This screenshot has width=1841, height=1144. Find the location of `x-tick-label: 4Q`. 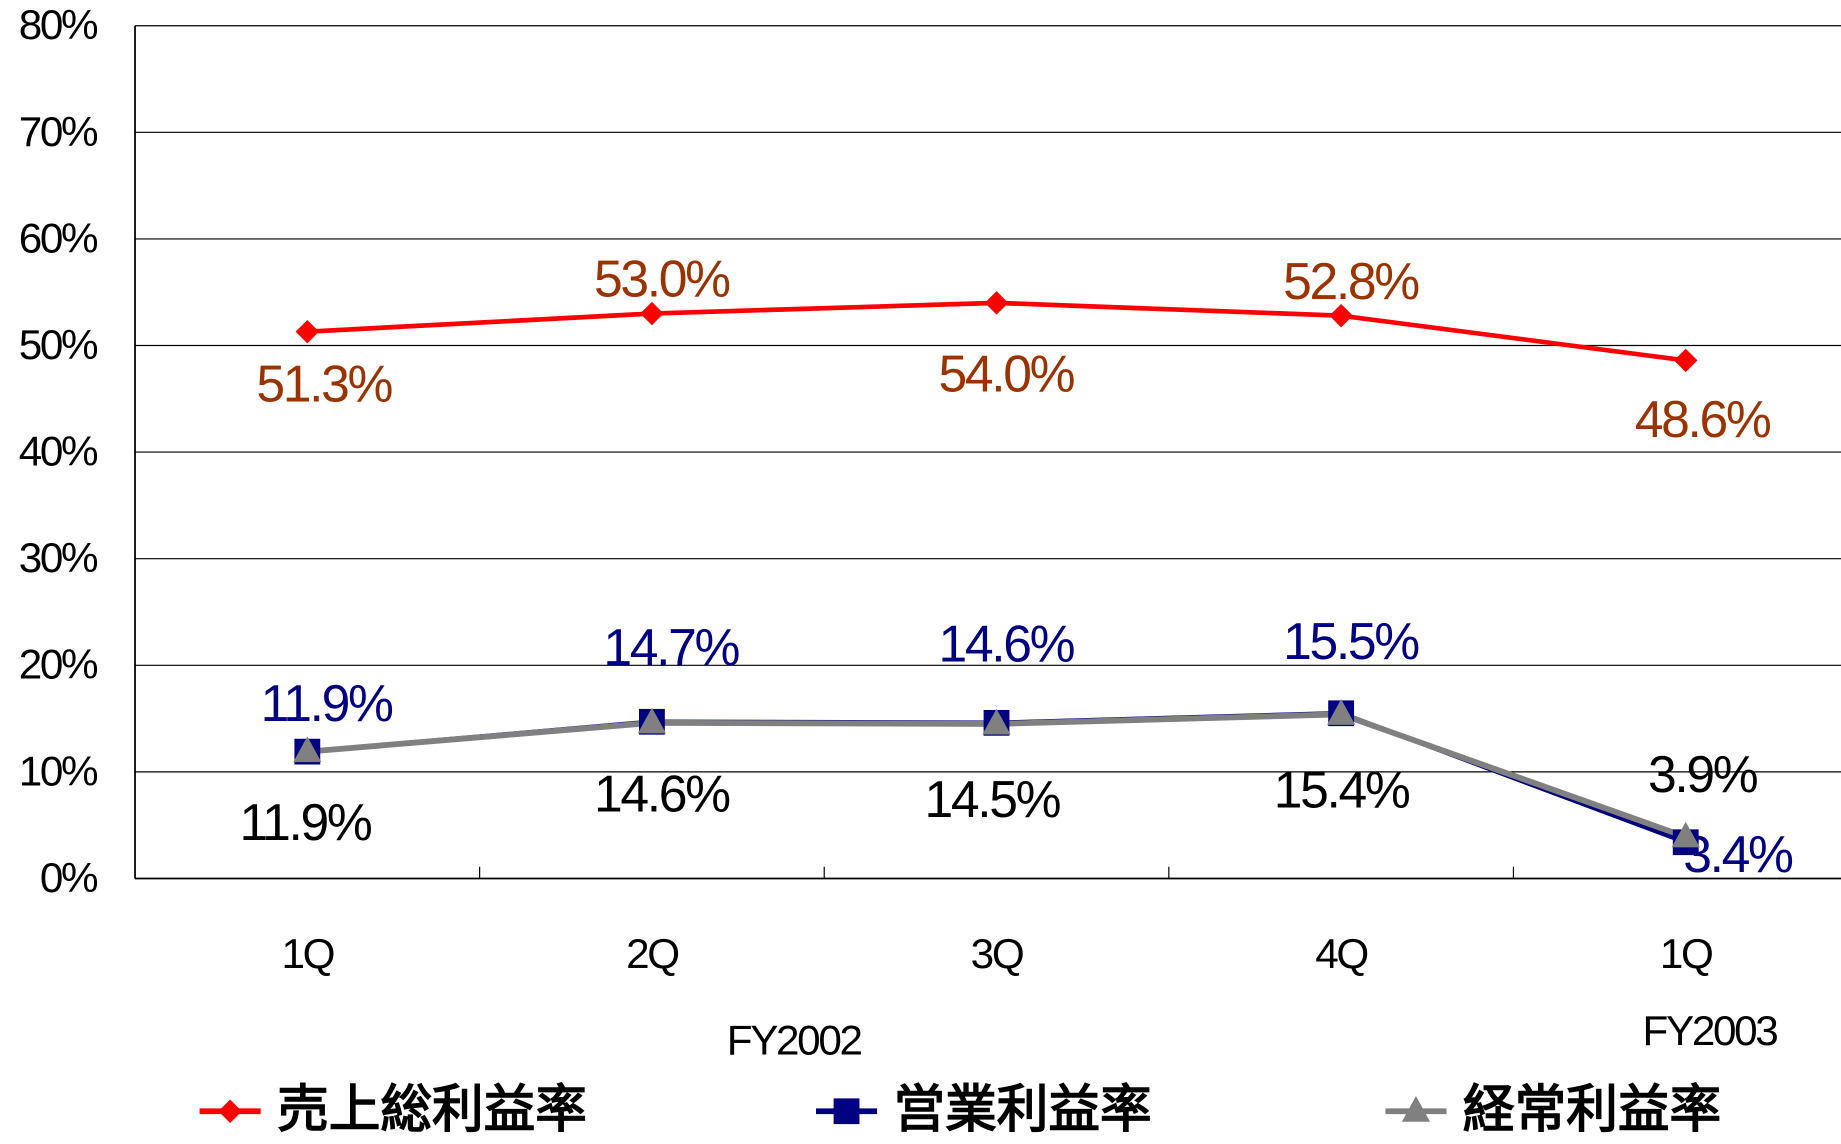

x-tick-label: 4Q is located at coordinates (1341, 953).